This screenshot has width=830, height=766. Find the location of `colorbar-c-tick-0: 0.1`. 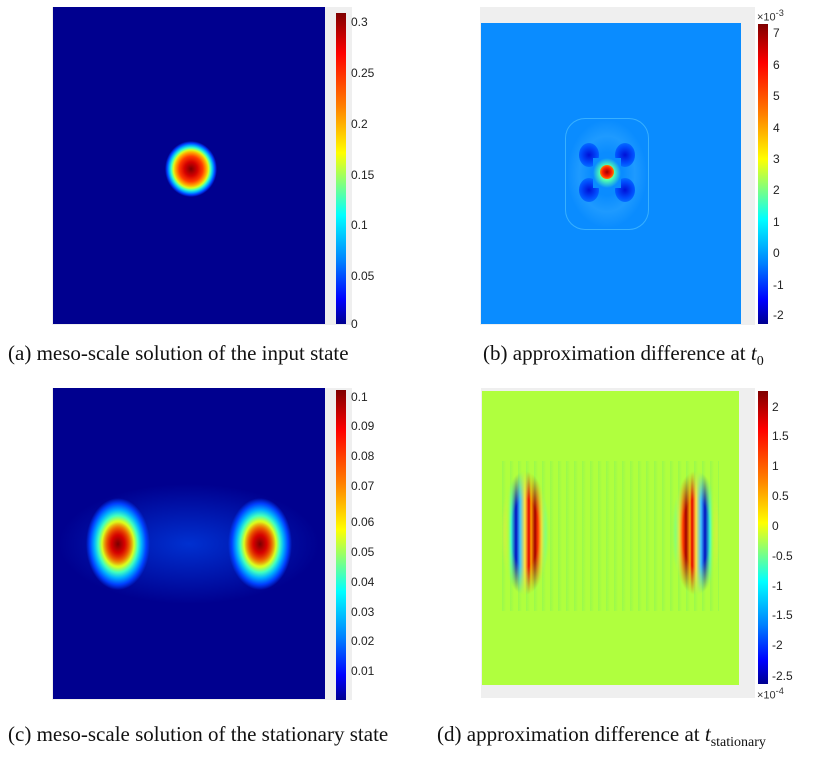

colorbar-c-tick-0: 0.1 is located at coordinates (359, 397).